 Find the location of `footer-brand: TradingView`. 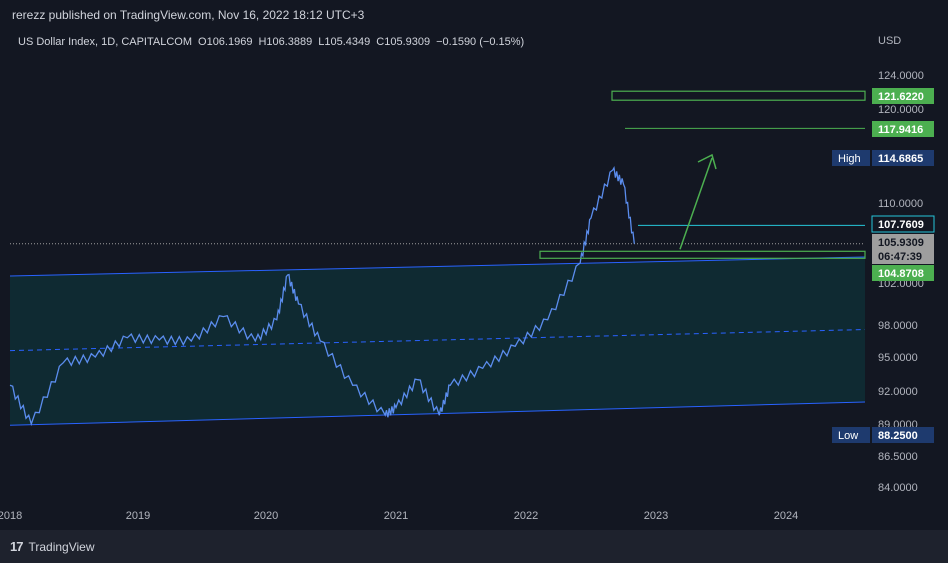

footer-brand: TradingView is located at coordinates (61, 546).